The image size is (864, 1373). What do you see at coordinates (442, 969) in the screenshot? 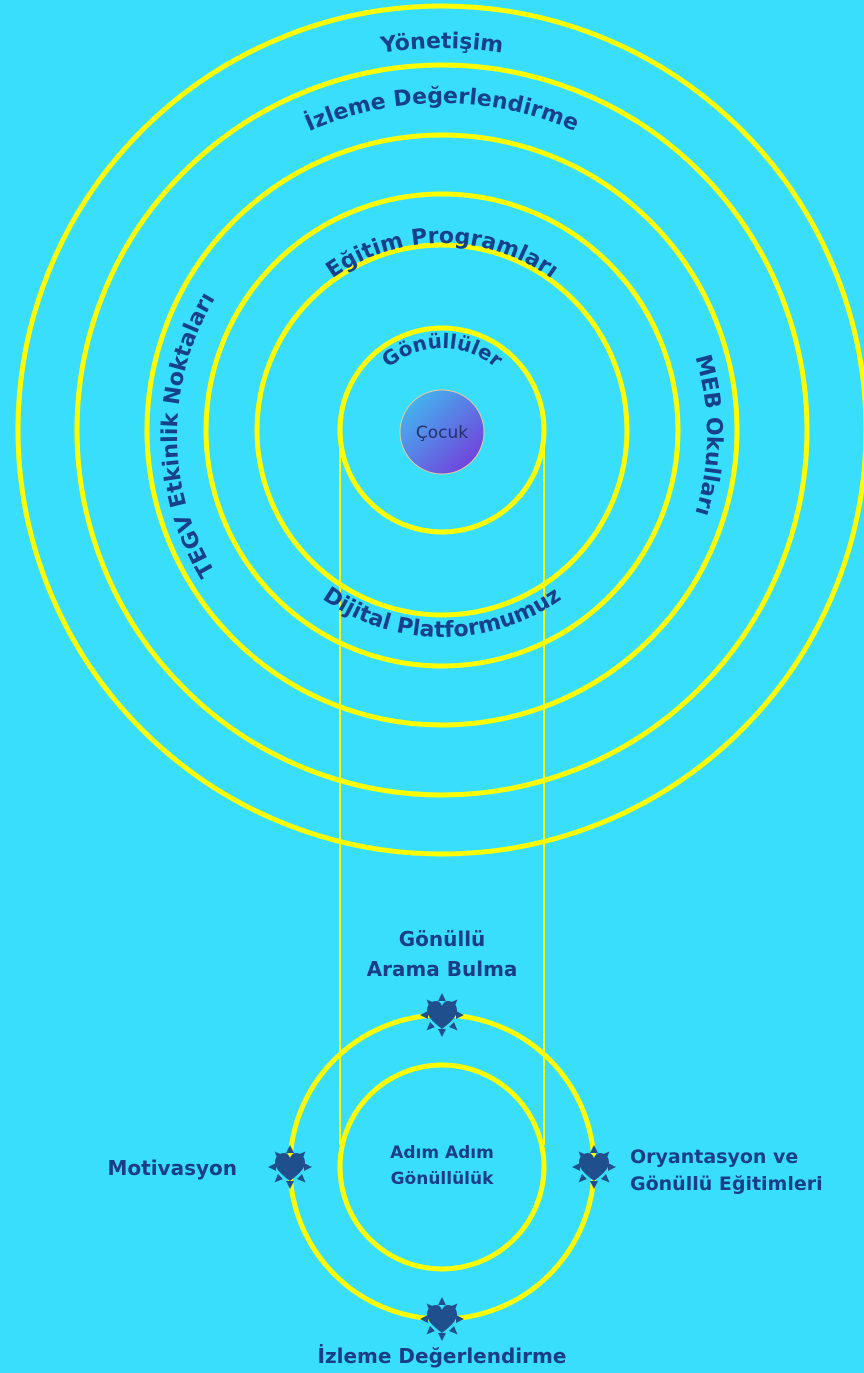
I see `cycle-top-line2: Arama Bulma` at bounding box center [442, 969].